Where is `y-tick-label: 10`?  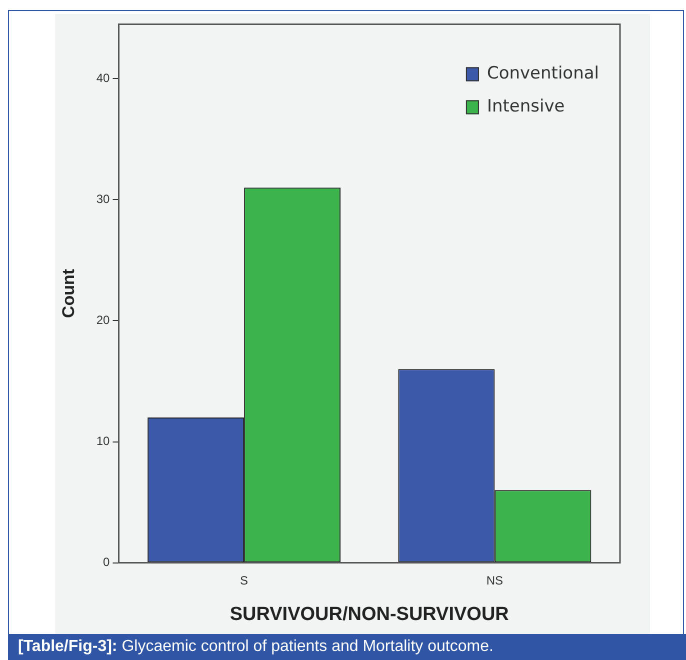 y-tick-label: 10 is located at coordinates (103, 441).